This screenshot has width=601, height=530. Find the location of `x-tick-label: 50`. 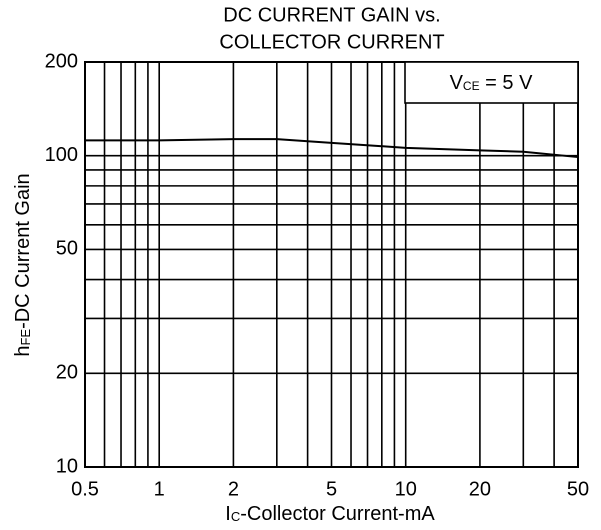

x-tick-label: 50 is located at coordinates (578, 489).